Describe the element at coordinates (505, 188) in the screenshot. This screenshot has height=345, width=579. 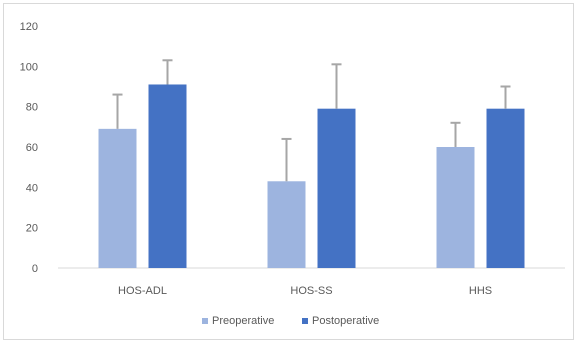
I see `bar-postoperative-hhs` at that location.